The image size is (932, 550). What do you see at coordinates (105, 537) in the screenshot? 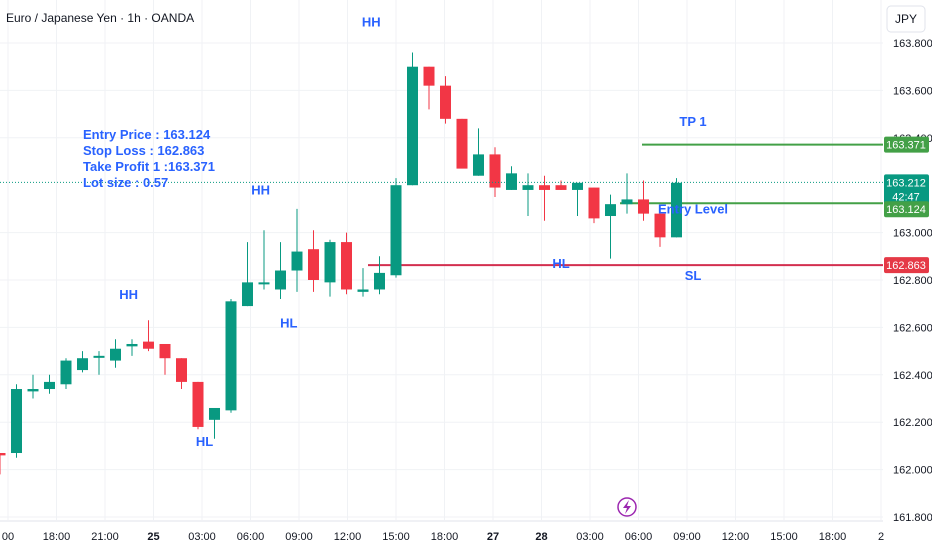
I see `time-tick-label: 21:00` at bounding box center [105, 537].